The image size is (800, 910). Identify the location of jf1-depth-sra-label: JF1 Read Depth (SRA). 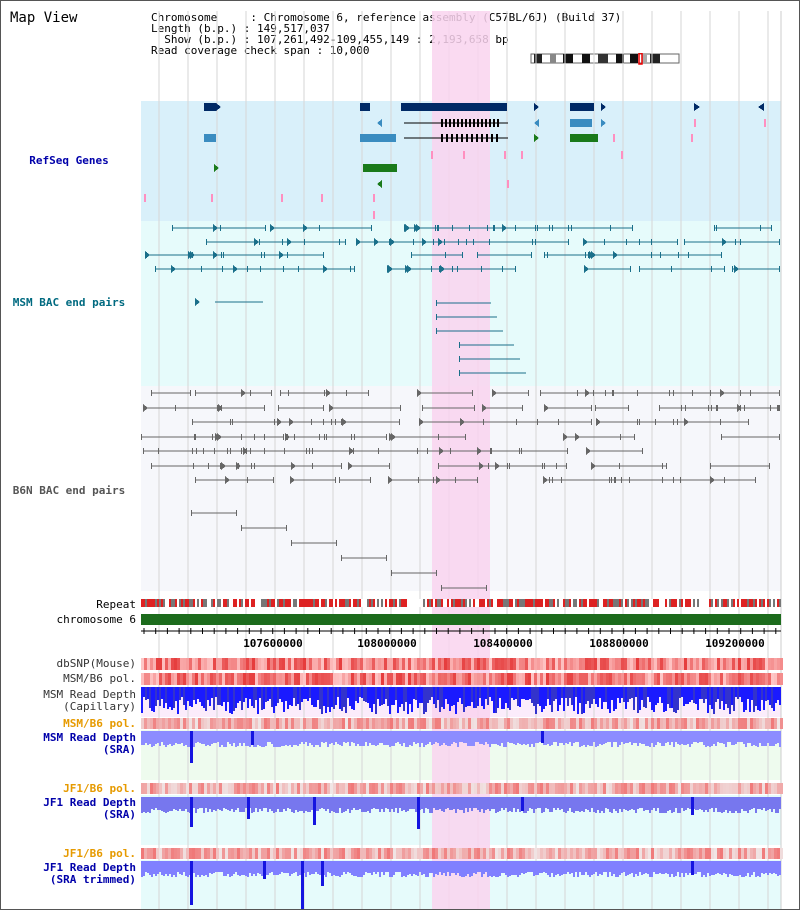
(89, 808).